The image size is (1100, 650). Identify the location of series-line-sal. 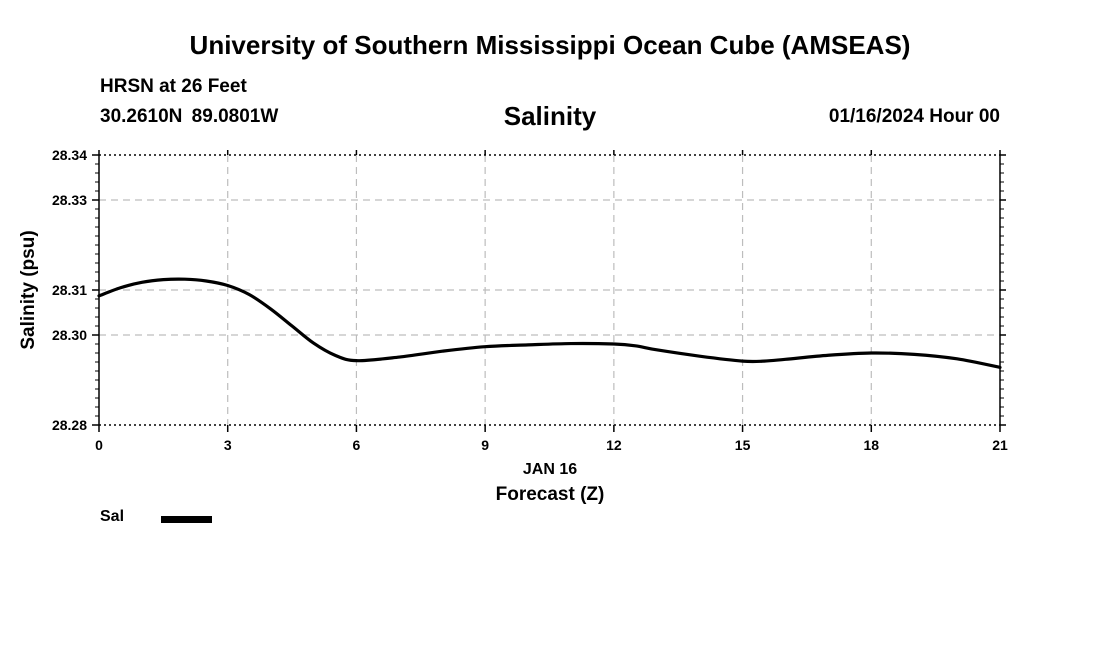
(549, 323).